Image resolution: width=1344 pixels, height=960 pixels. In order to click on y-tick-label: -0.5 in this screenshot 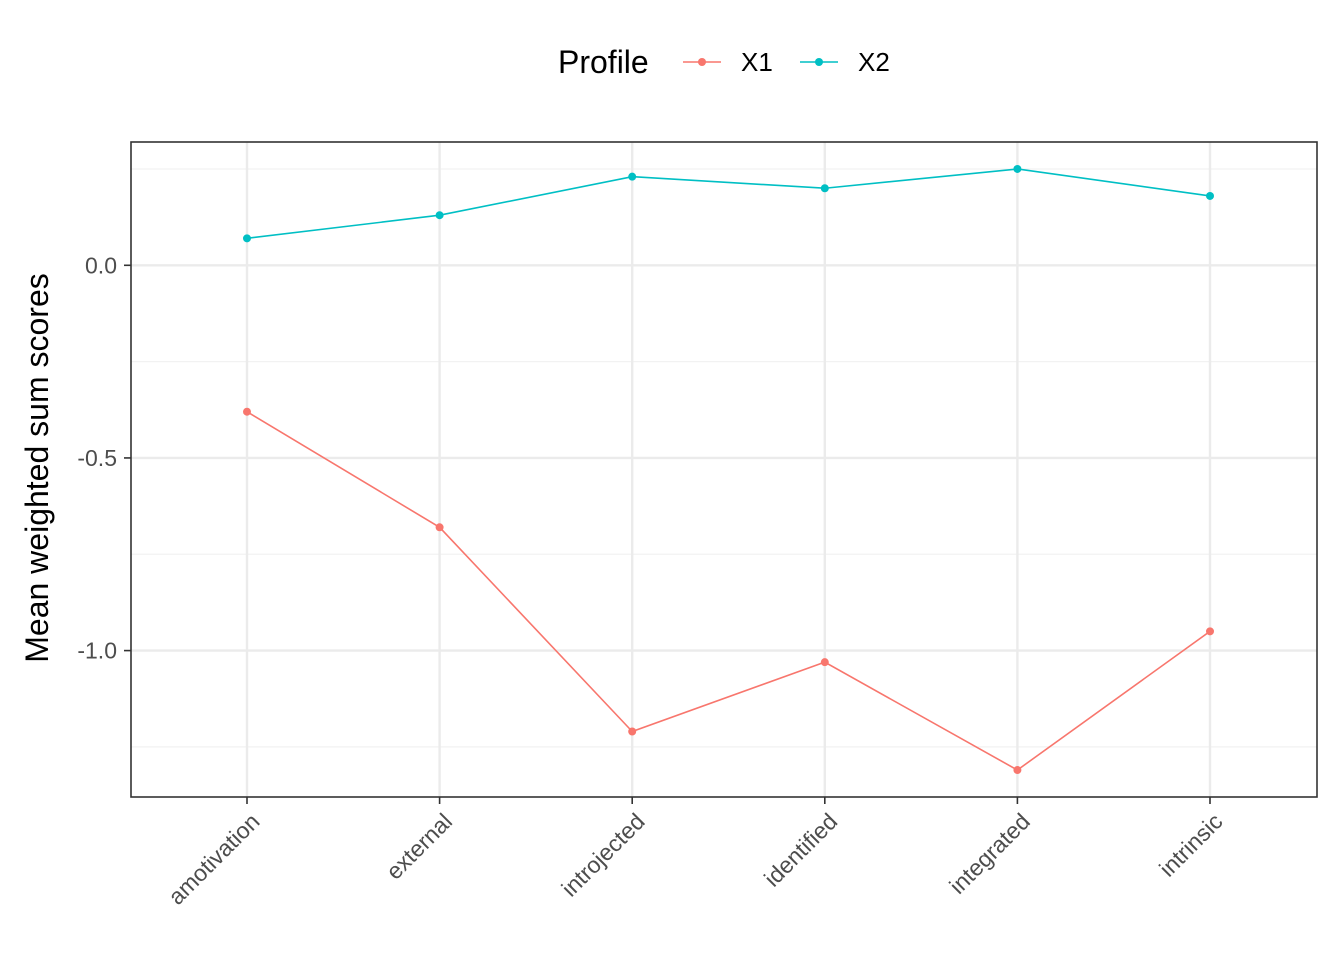, I will do `click(97, 458)`.